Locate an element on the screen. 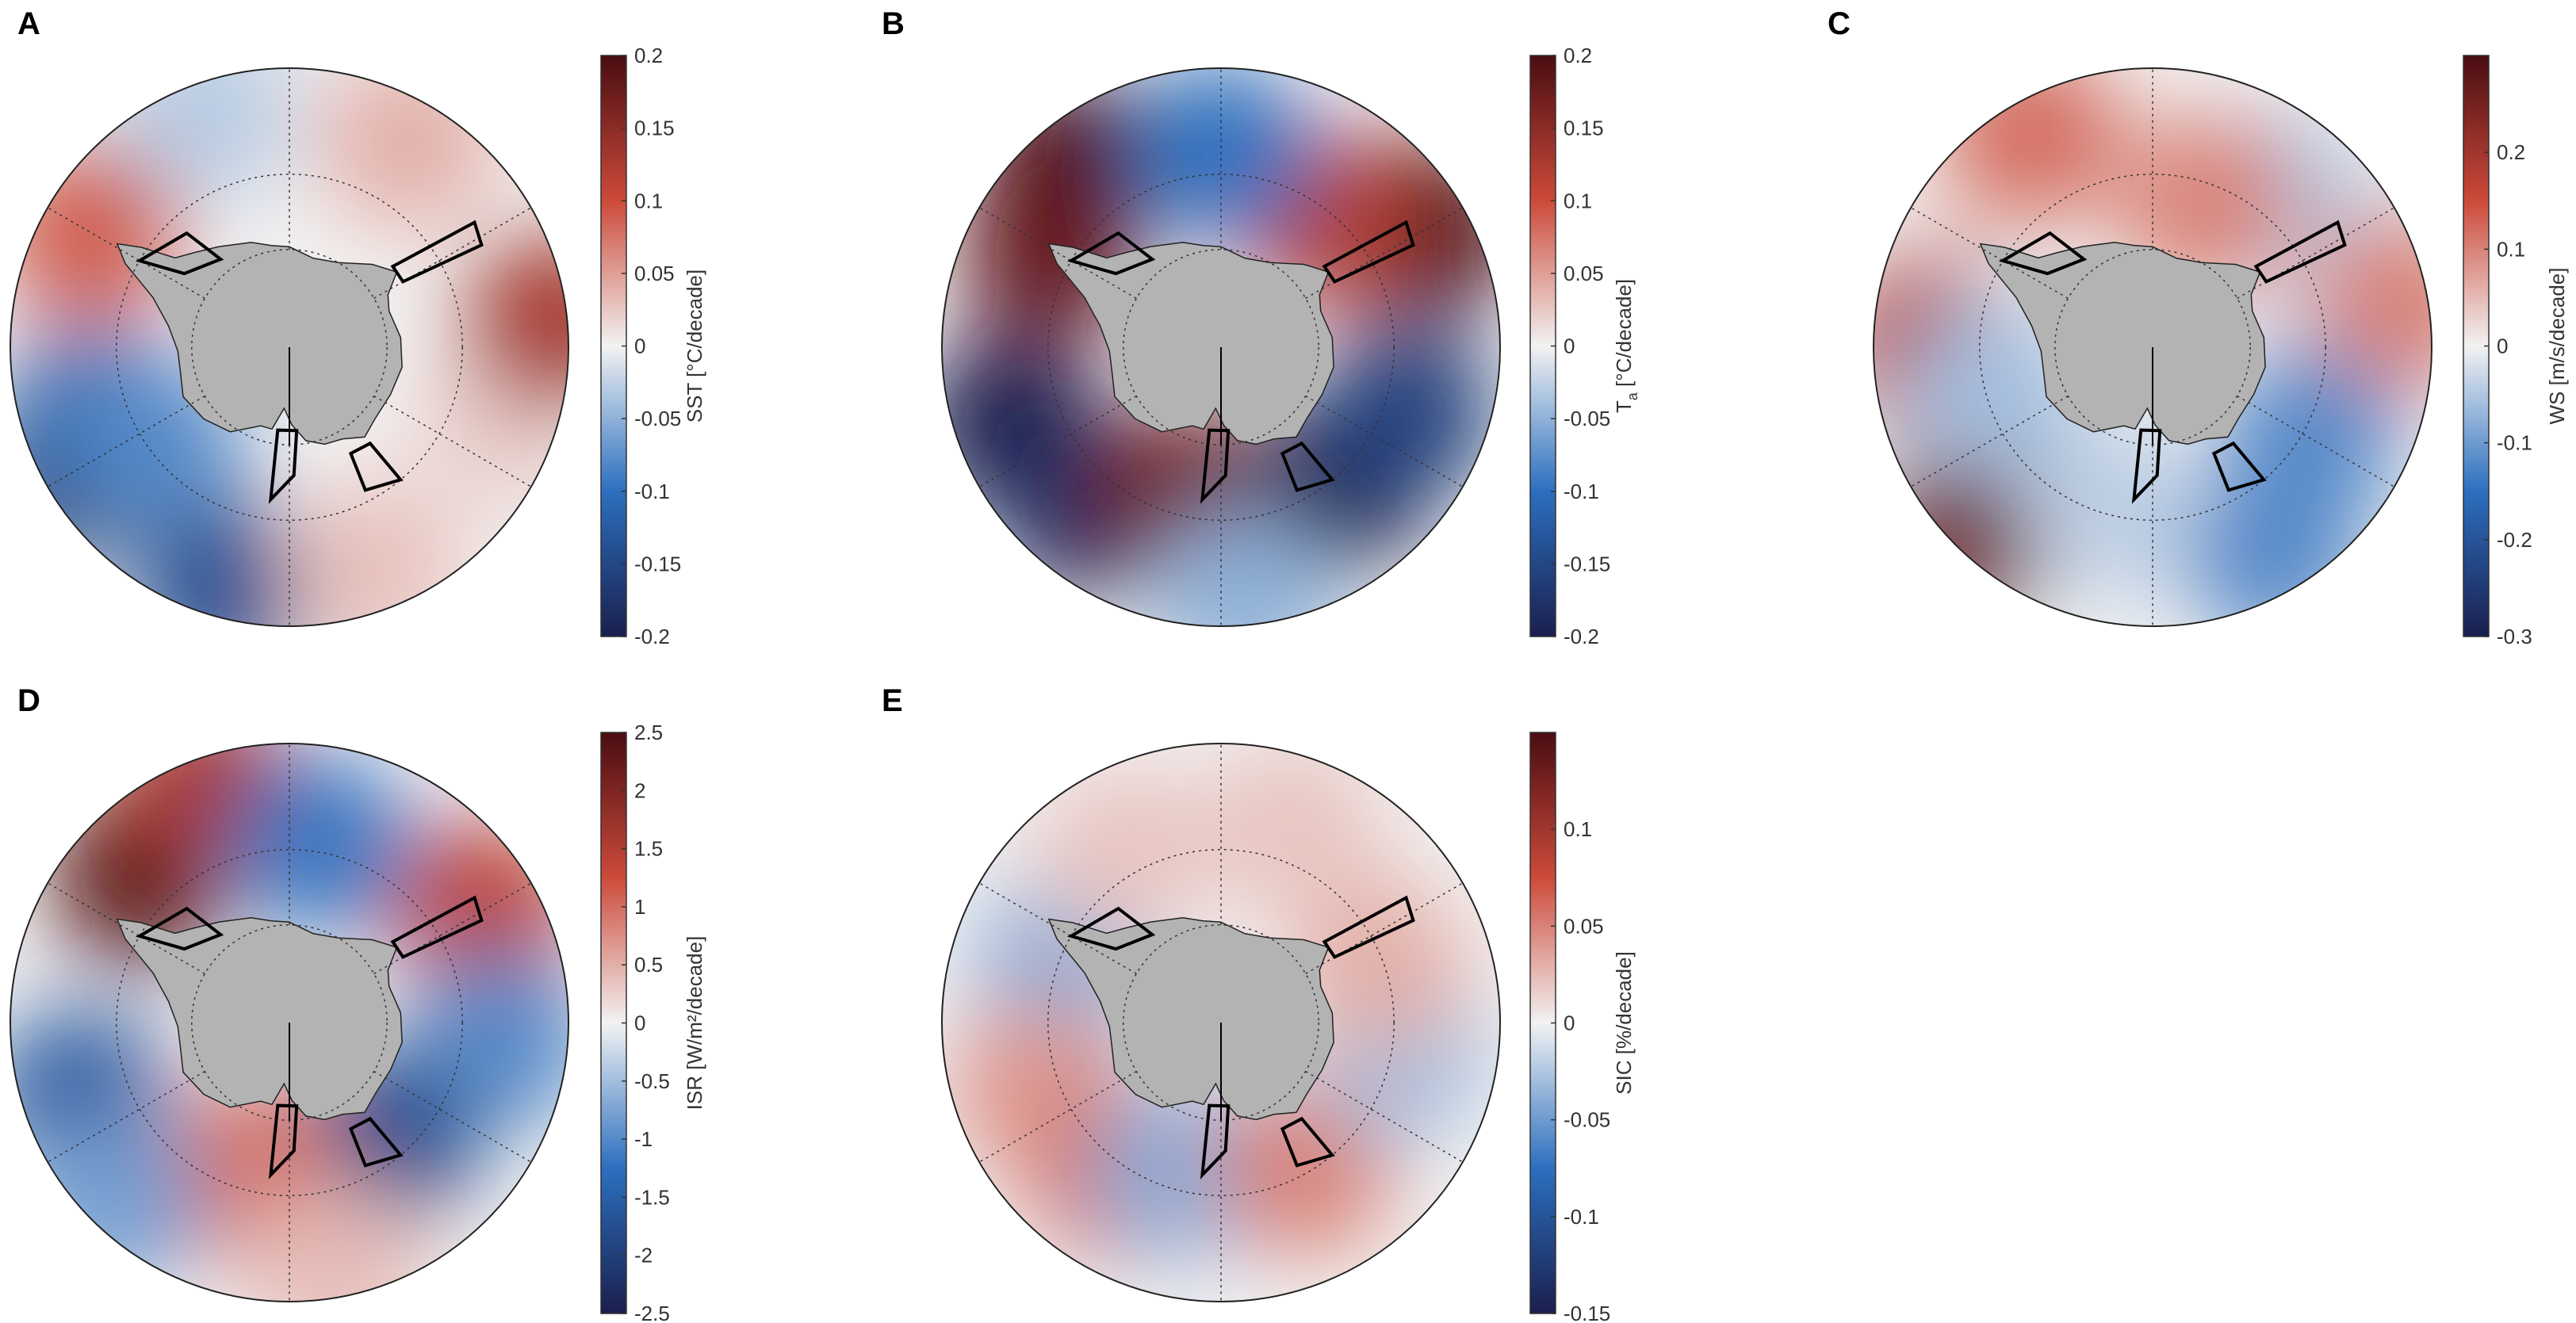 The image size is (2576, 1323). colorbar-tick-label: -2.5 is located at coordinates (652, 1312).